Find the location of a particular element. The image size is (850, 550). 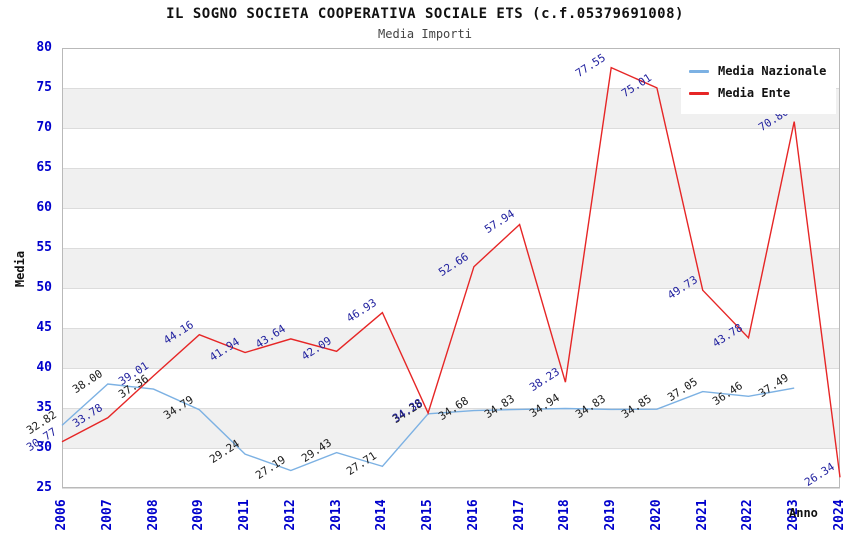

legend-item-media-ente: Media Ente is located at coordinates (757, 93).